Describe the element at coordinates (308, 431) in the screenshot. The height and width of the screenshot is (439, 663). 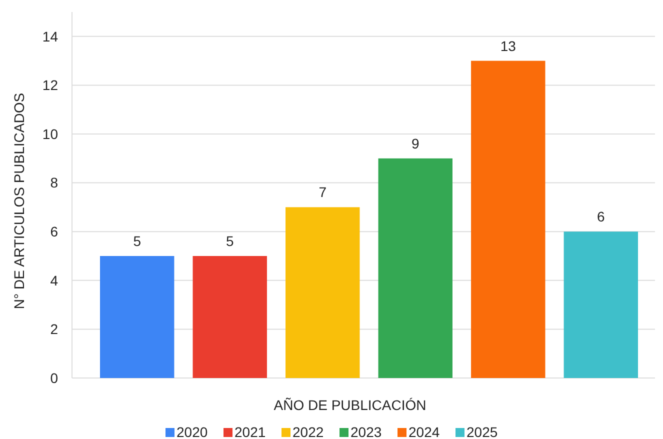
I see `legend-label: 2022` at that location.